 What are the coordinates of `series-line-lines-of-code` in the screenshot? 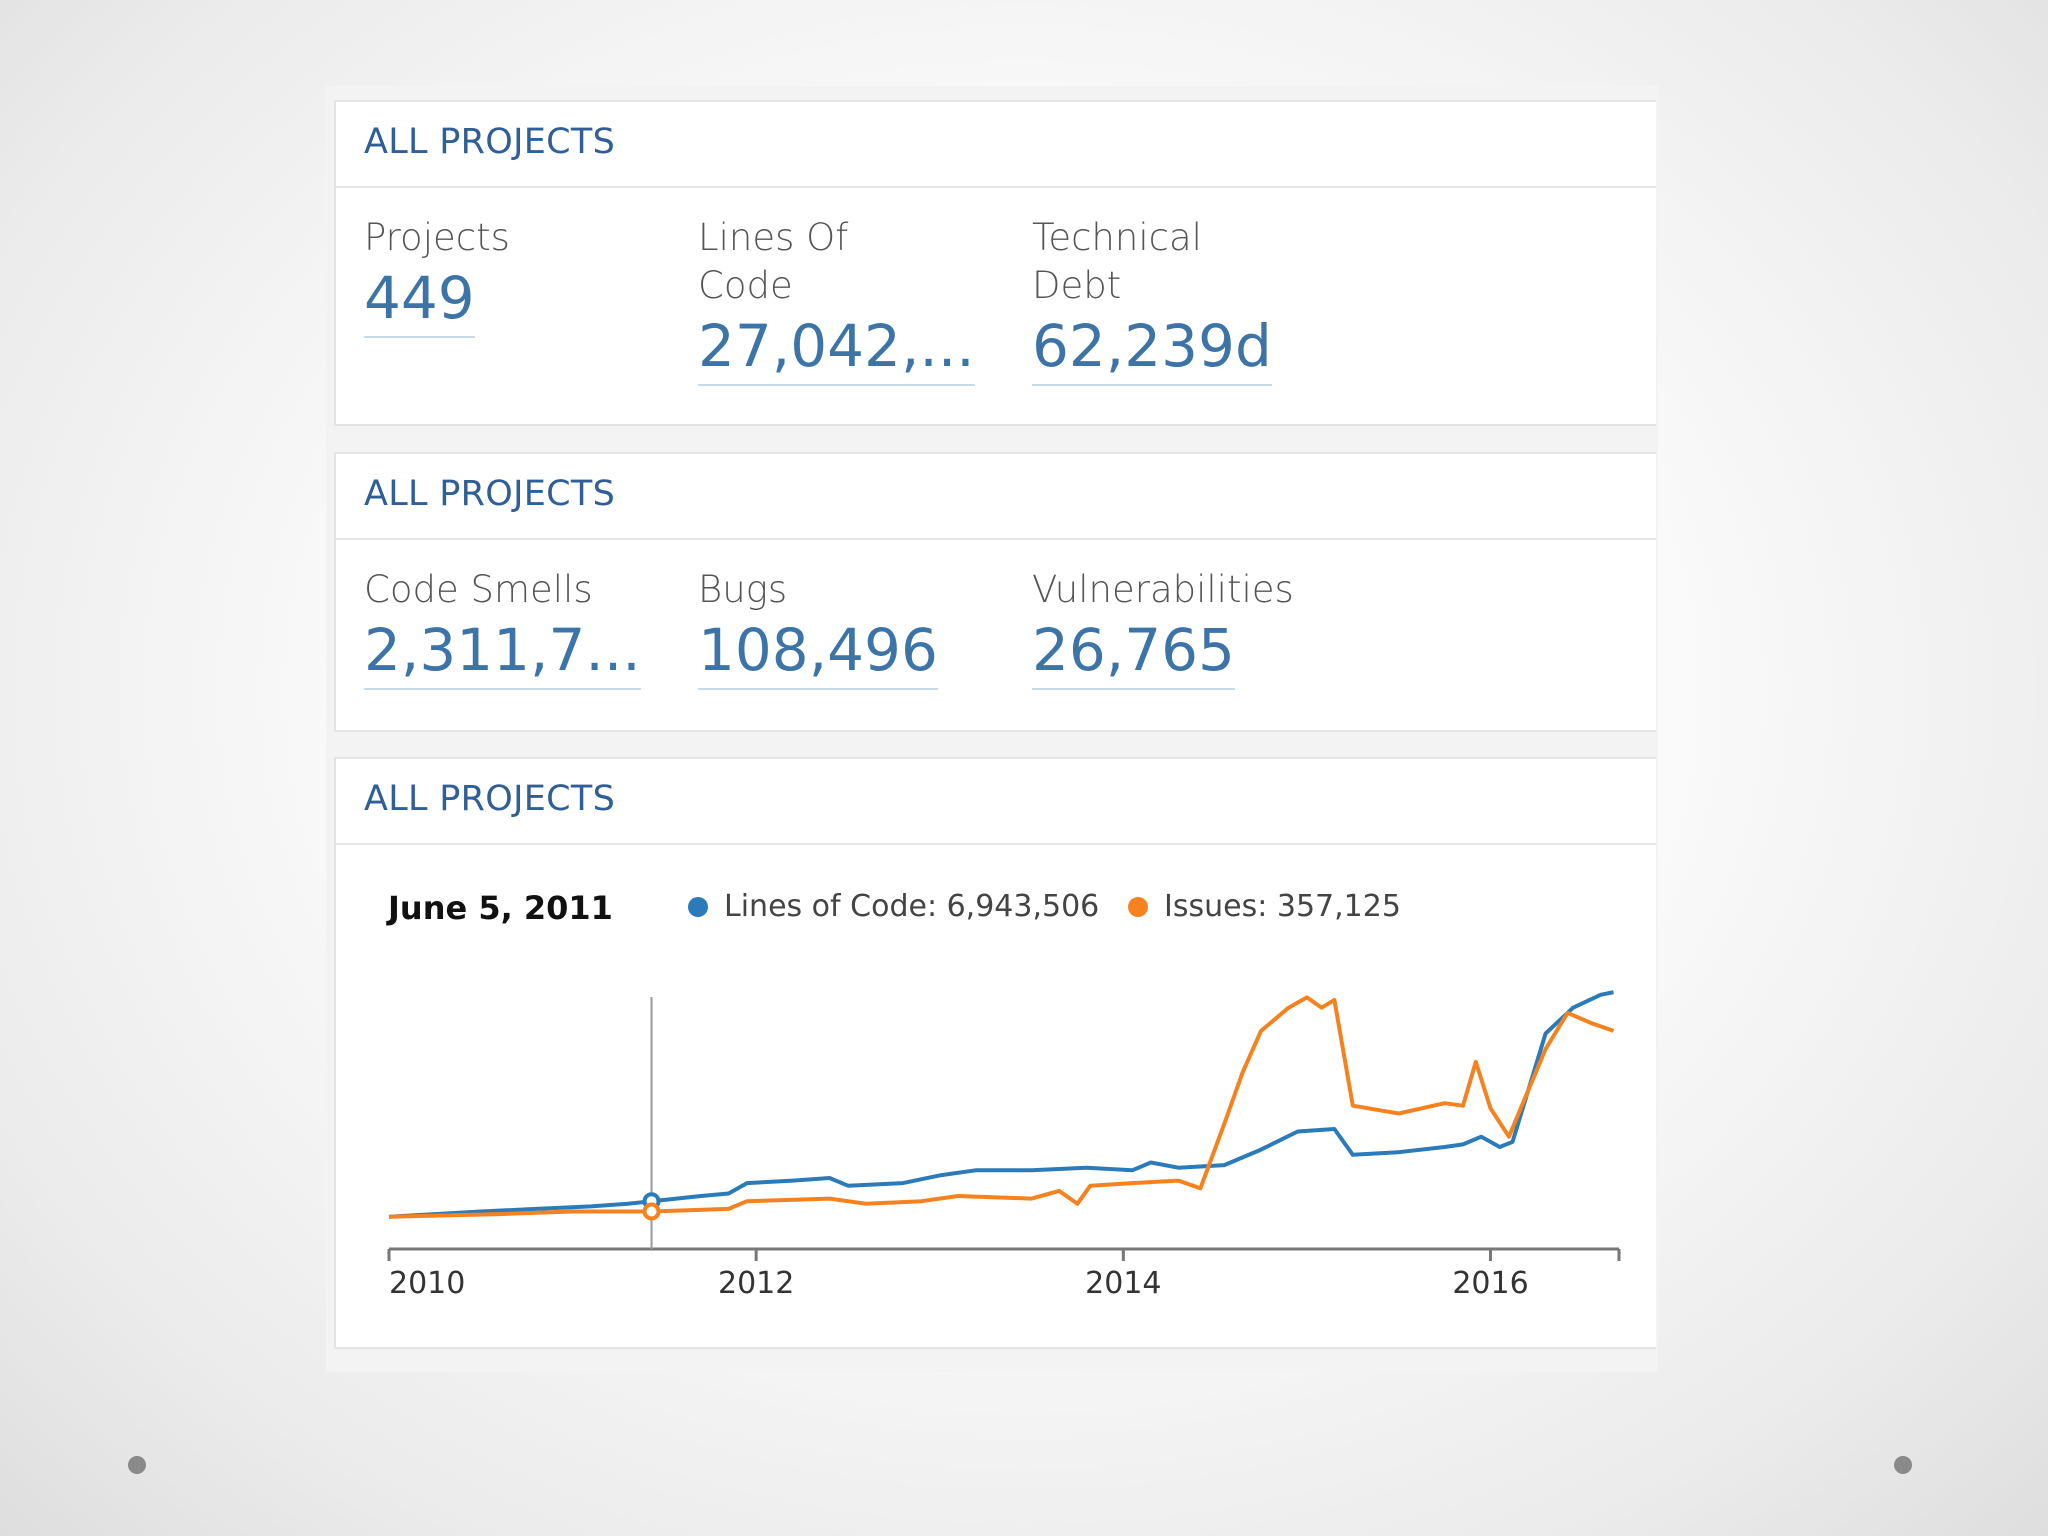 It's located at (1001, 1104).